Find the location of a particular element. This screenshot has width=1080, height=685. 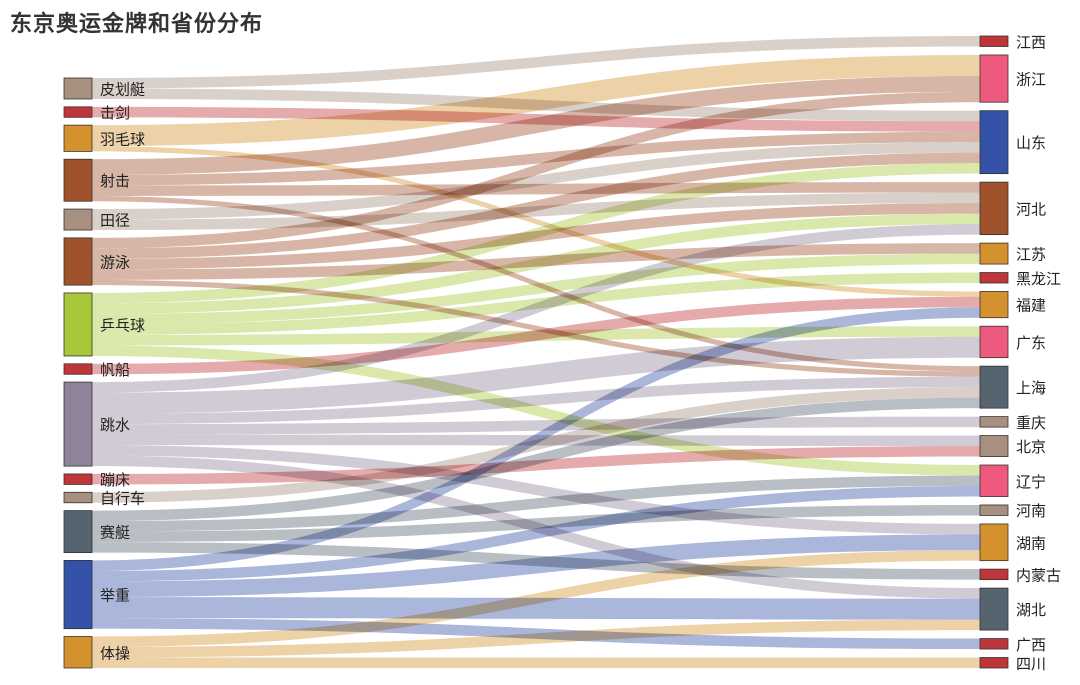

source-label-田径: 田径 is located at coordinates (115, 221).